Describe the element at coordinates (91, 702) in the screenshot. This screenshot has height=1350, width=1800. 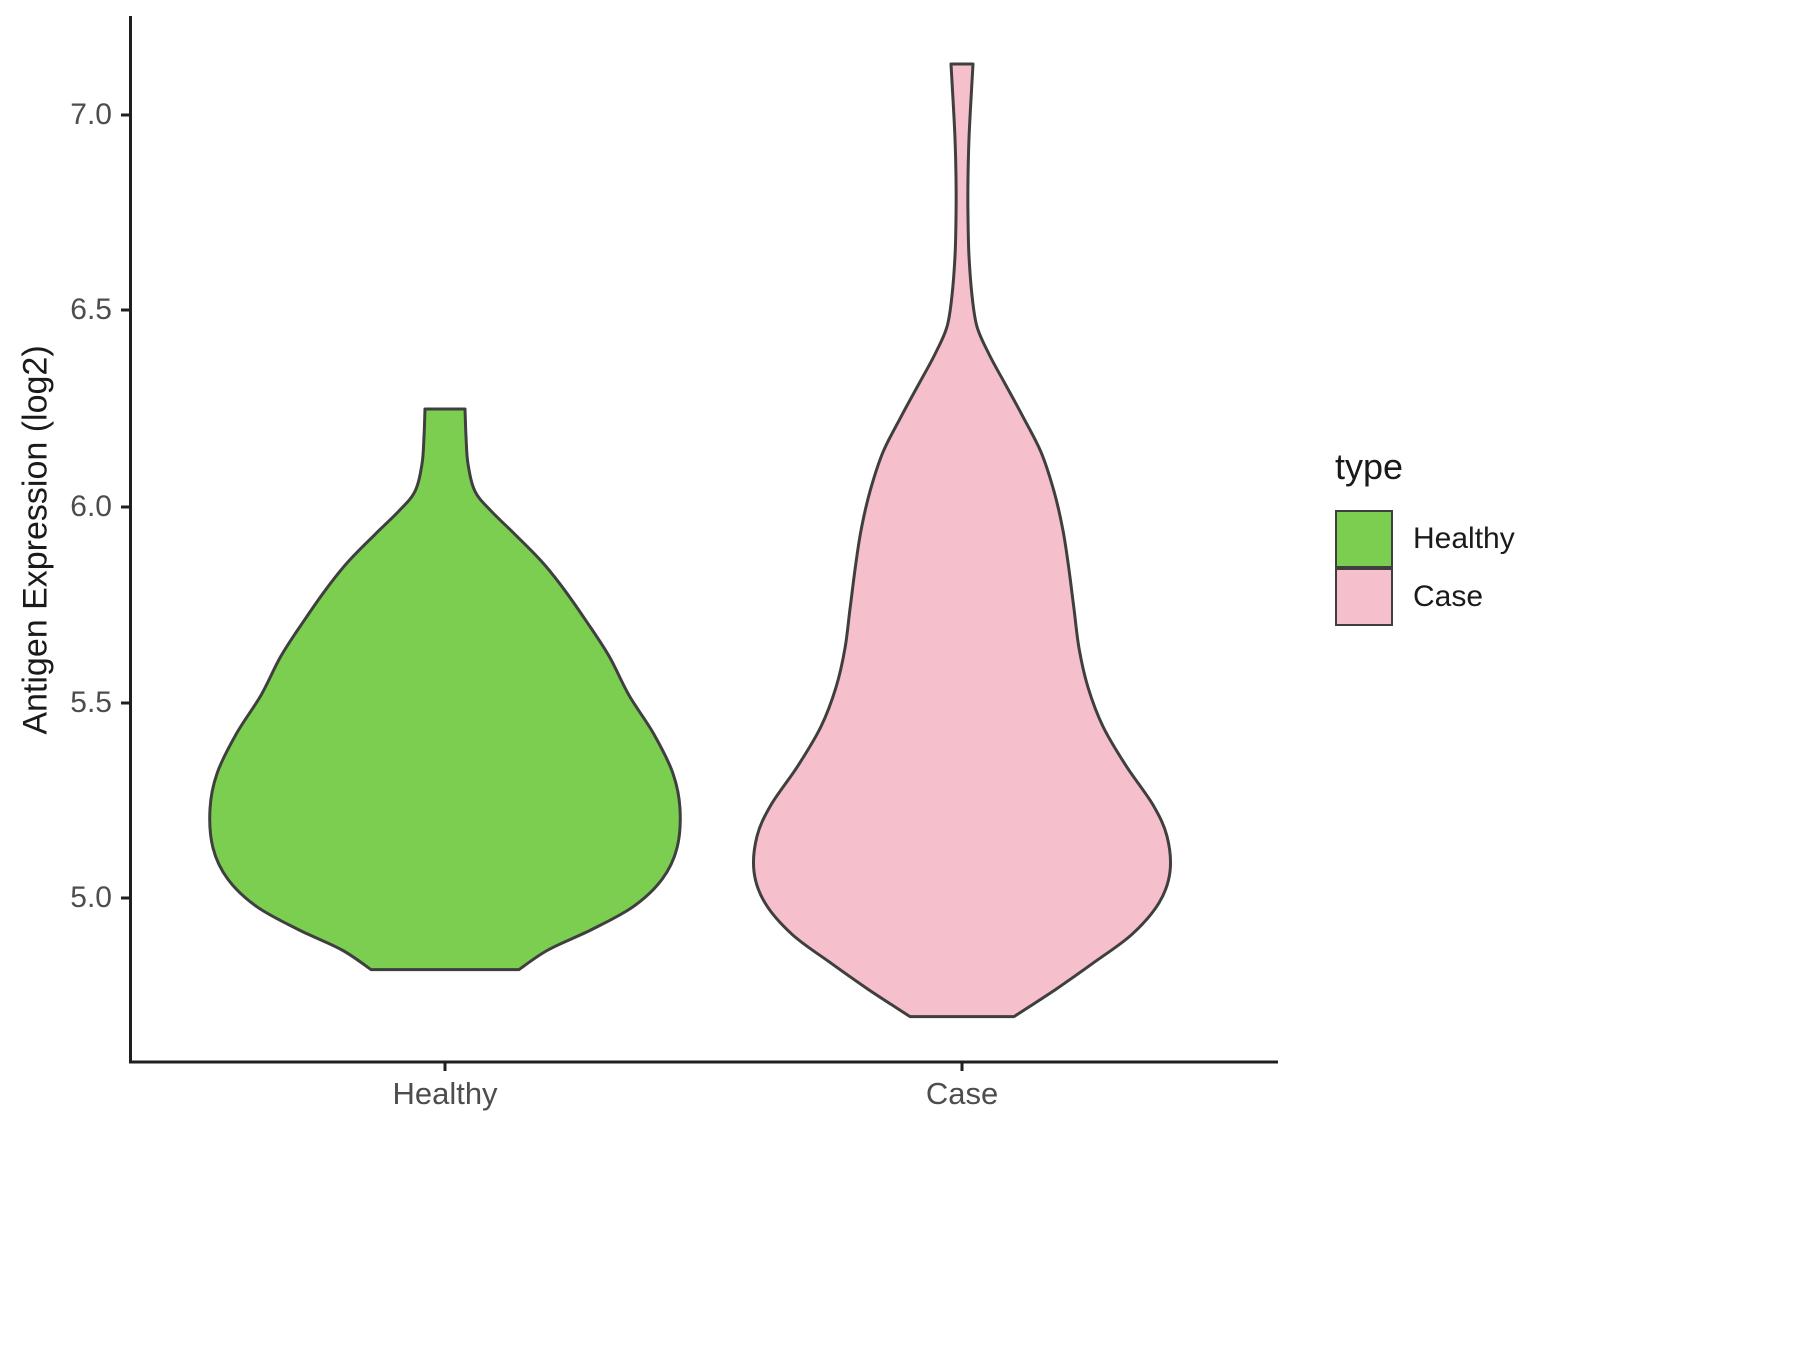
I see `y-tick-label: 5.5` at that location.